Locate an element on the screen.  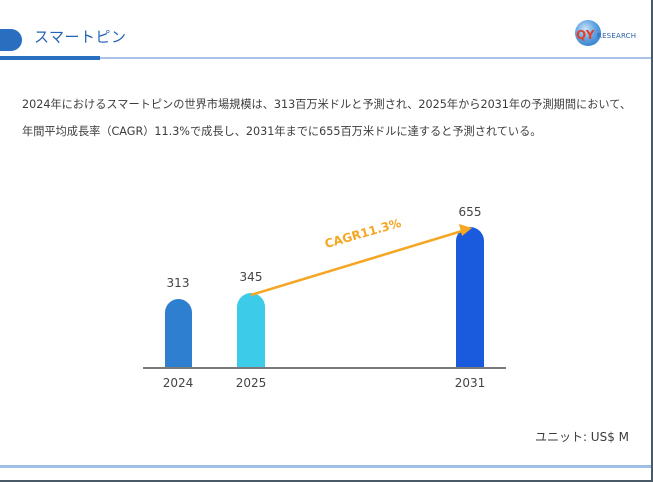
title-underline-accent is located at coordinates (50, 58).